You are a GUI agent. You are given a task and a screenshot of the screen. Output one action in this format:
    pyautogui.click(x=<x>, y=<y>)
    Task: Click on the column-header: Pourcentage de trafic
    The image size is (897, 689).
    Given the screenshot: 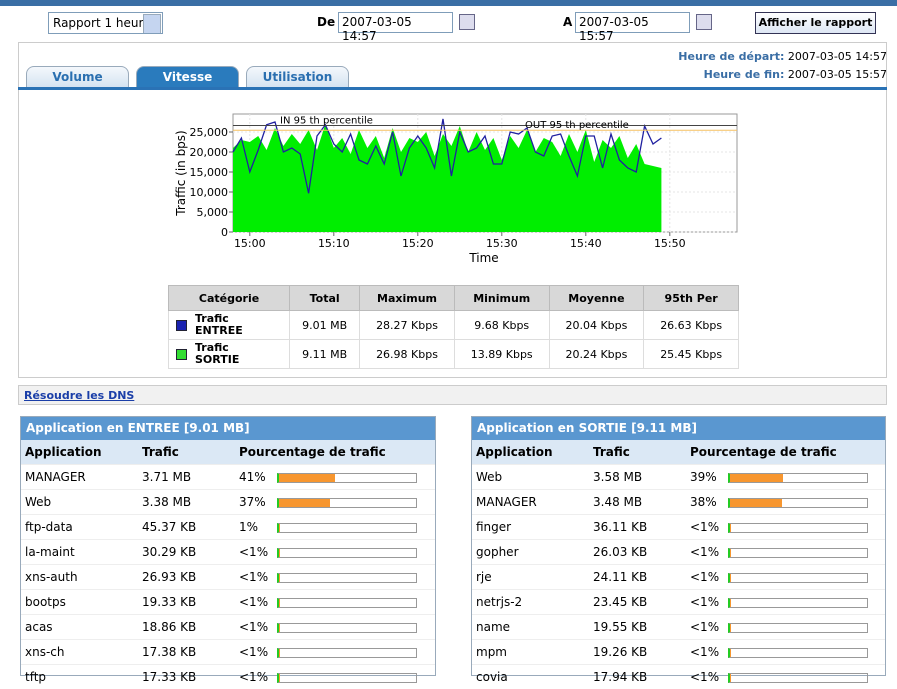 What is the action you would take?
    pyautogui.click(x=785, y=452)
    